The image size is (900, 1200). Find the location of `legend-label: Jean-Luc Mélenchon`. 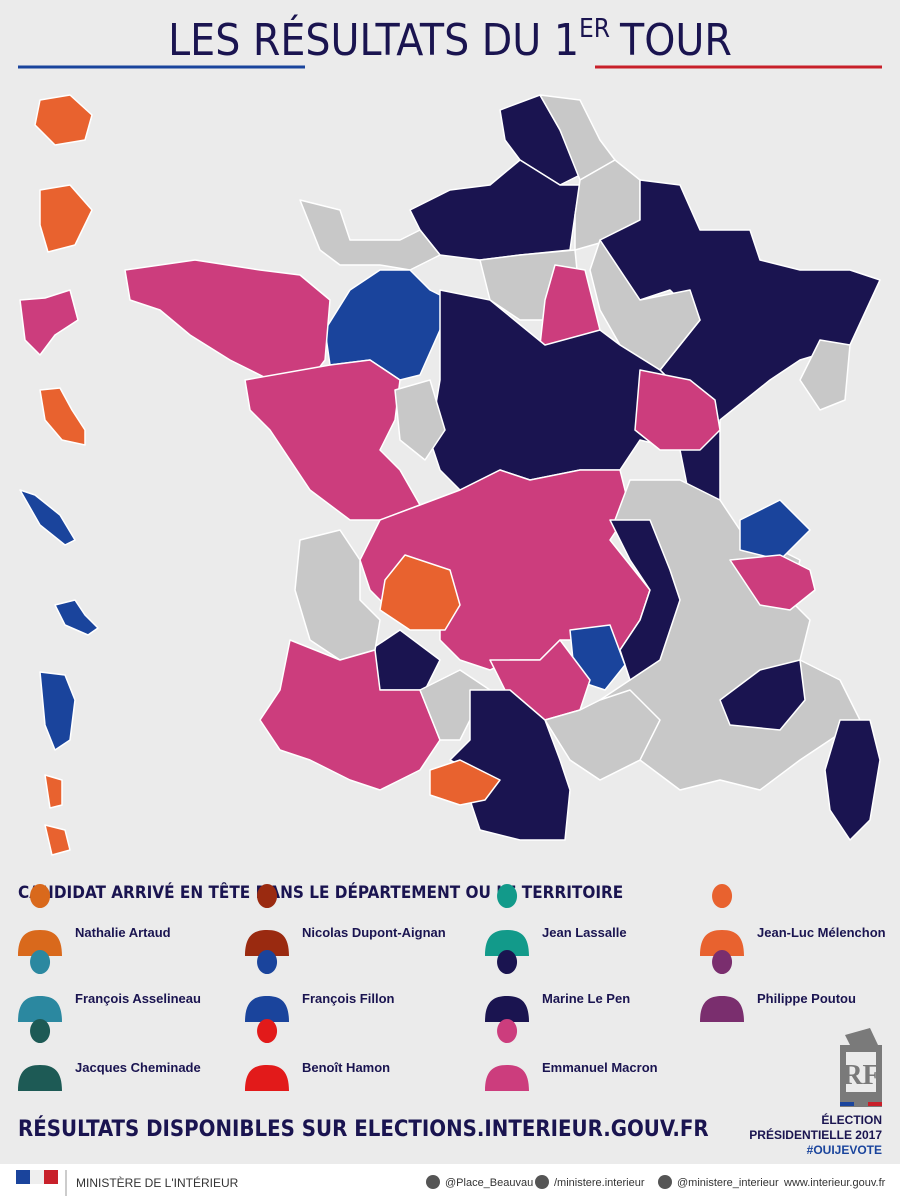

legend-label: Jean-Luc Mélenchon is located at coordinates (821, 932).